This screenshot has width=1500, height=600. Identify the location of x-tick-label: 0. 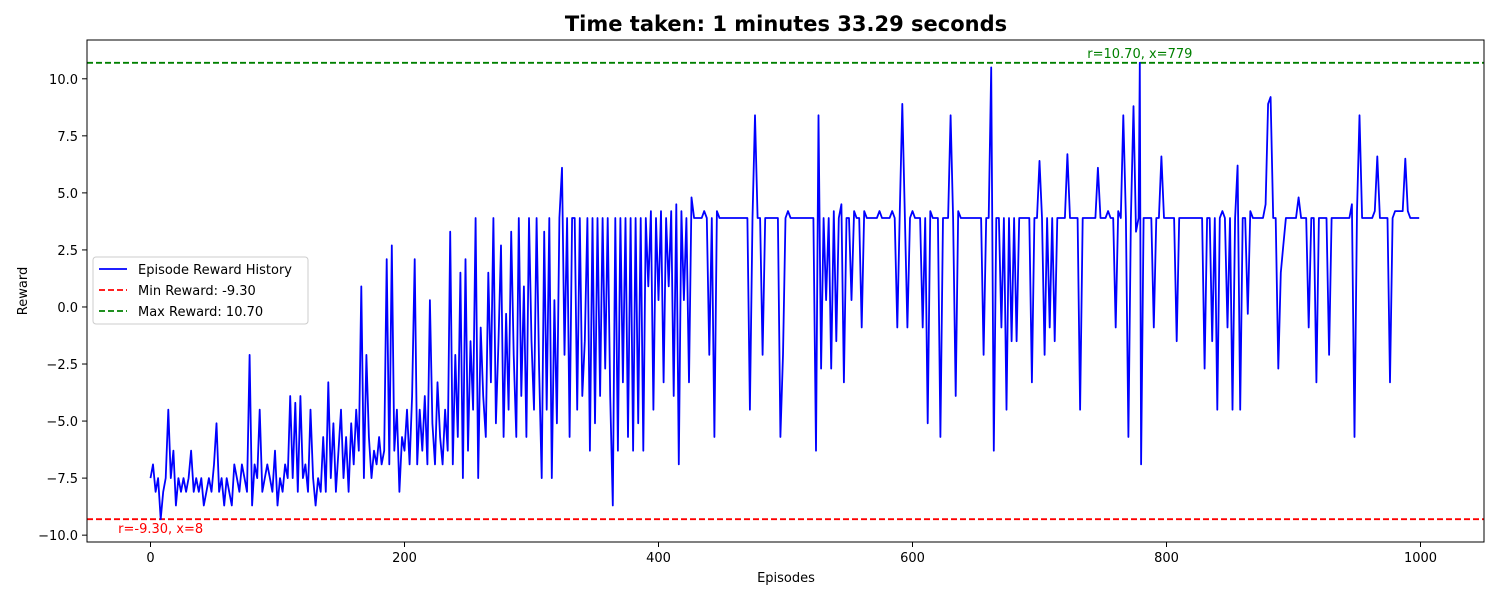
(150, 558).